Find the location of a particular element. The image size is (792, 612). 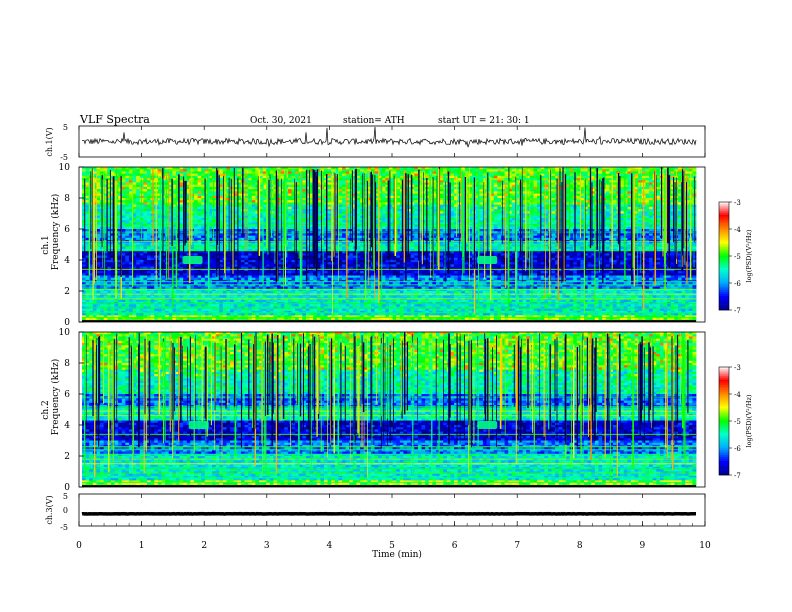

header-date: Oct. 30, 2021 is located at coordinates (281, 121).